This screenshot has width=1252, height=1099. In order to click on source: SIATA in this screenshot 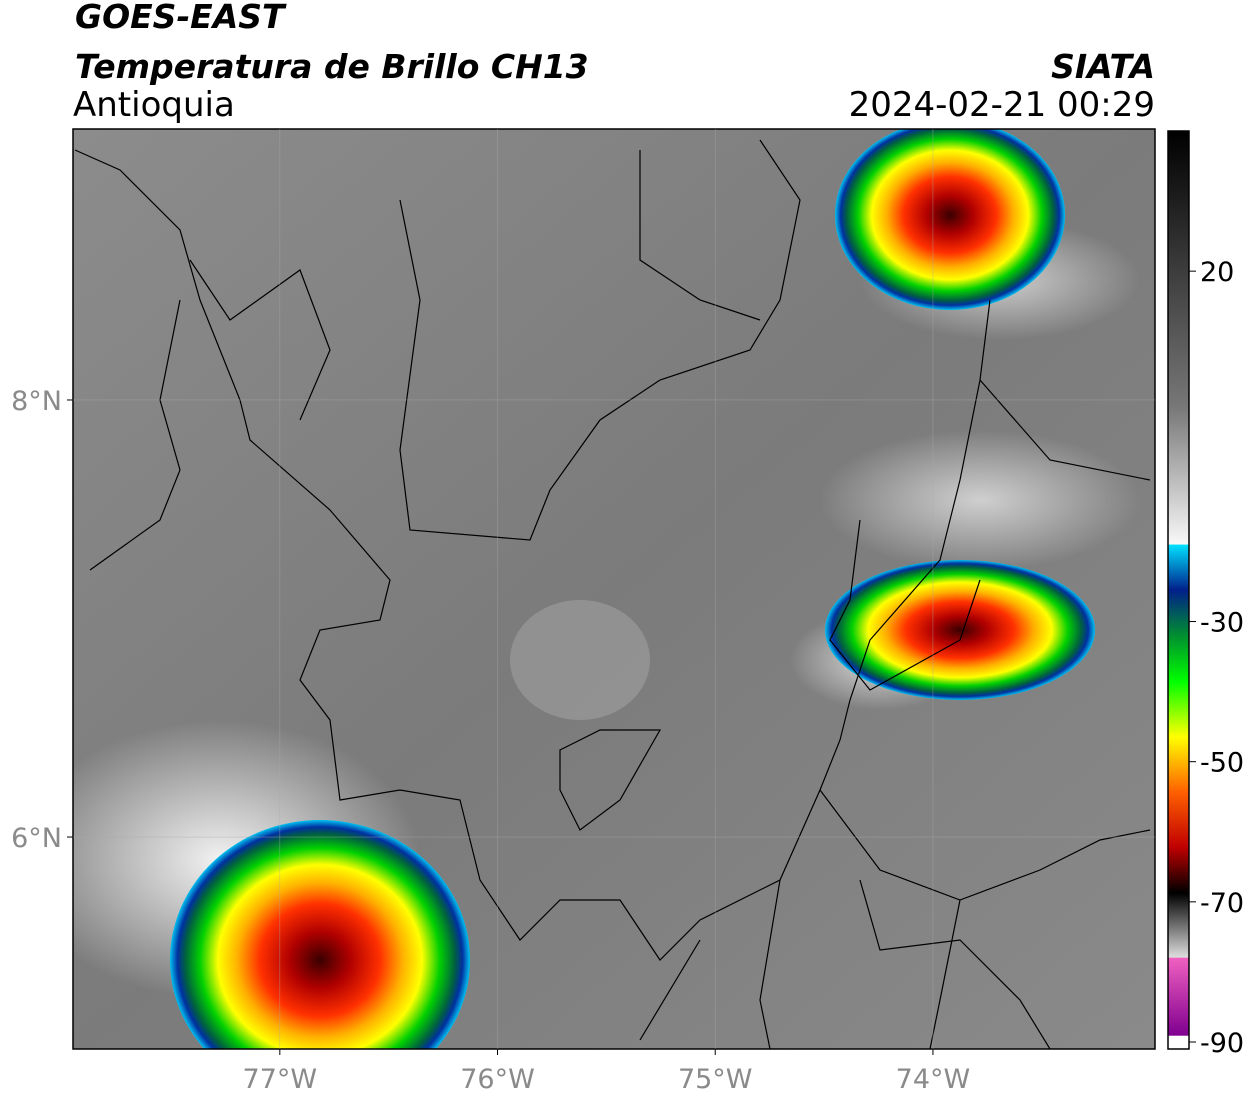, I will do `click(1103, 66)`.